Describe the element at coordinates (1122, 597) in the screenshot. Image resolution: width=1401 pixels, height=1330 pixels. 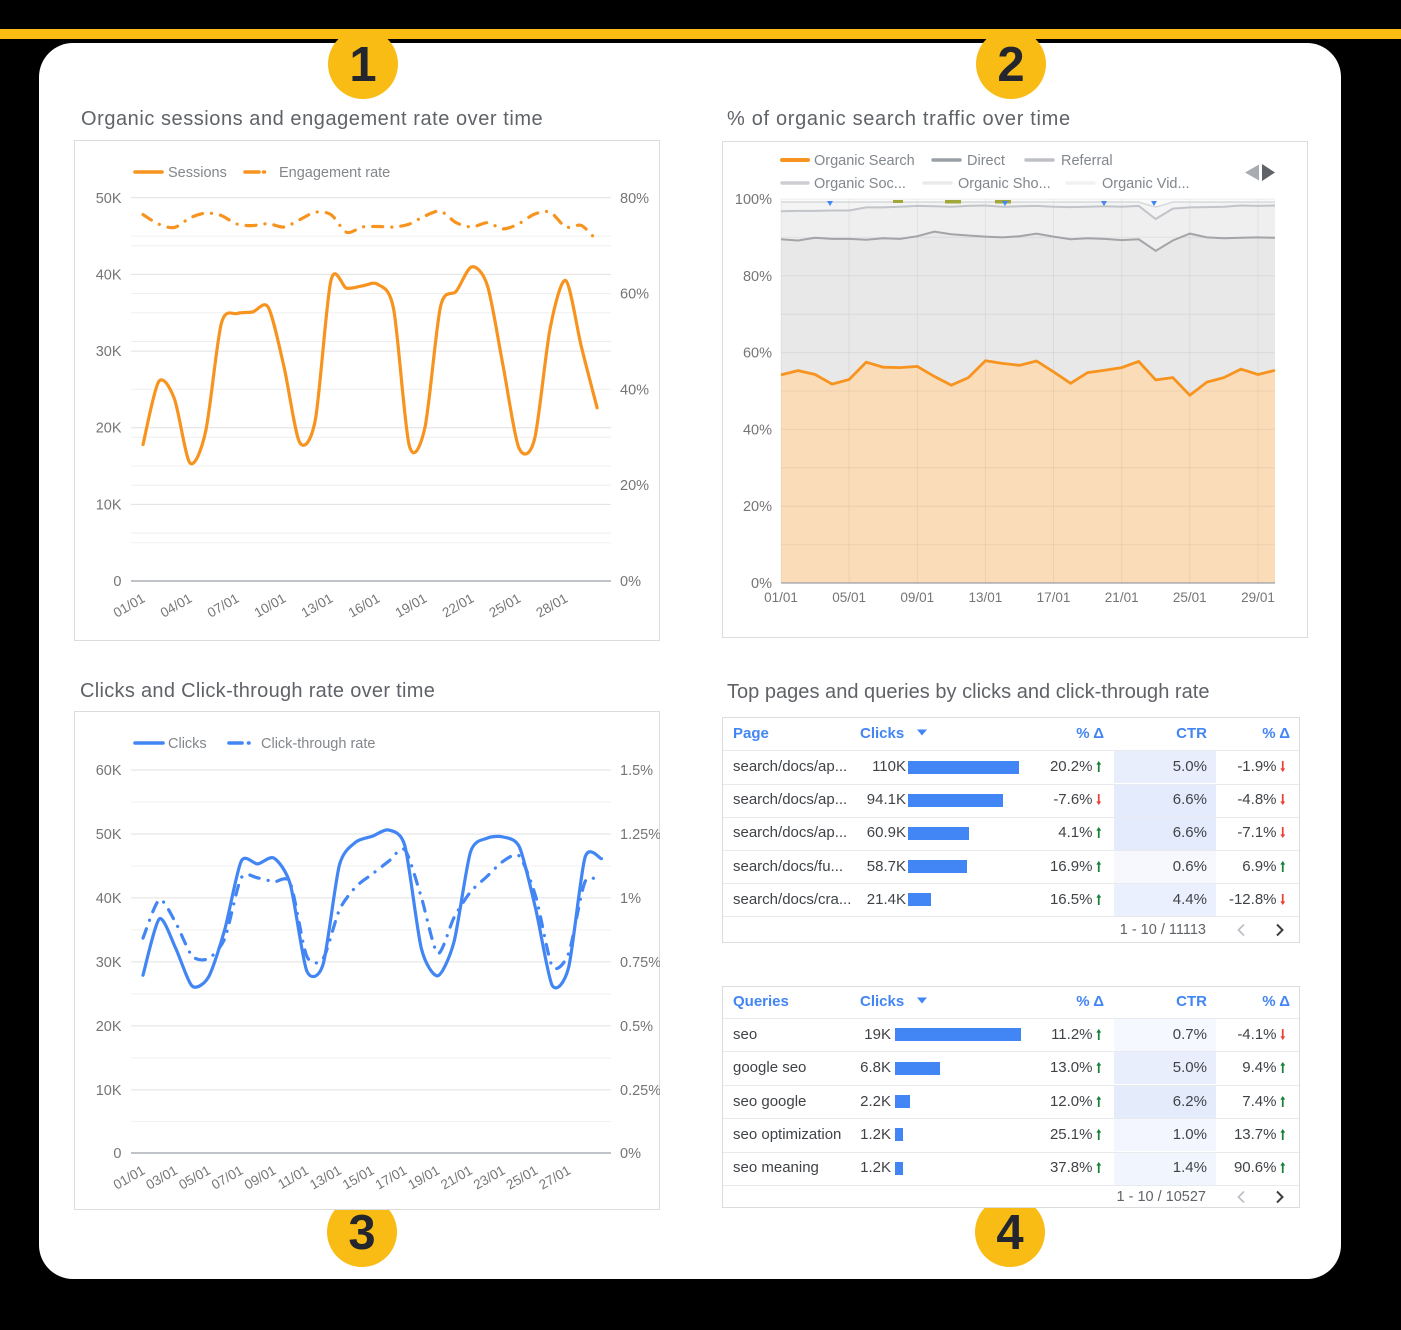
I see `svg-text: 21/01` at that location.